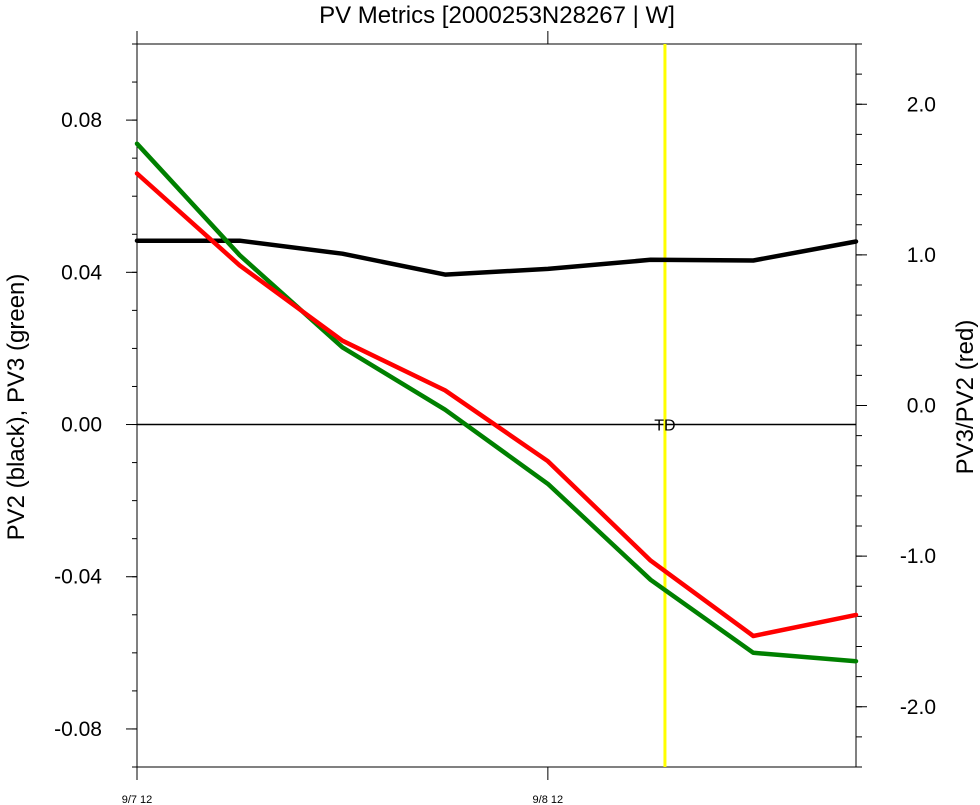 The height and width of the screenshot is (805, 980). I want to click on chart-title: PV Metrics [2000253N28267 | W], so click(497, 15).